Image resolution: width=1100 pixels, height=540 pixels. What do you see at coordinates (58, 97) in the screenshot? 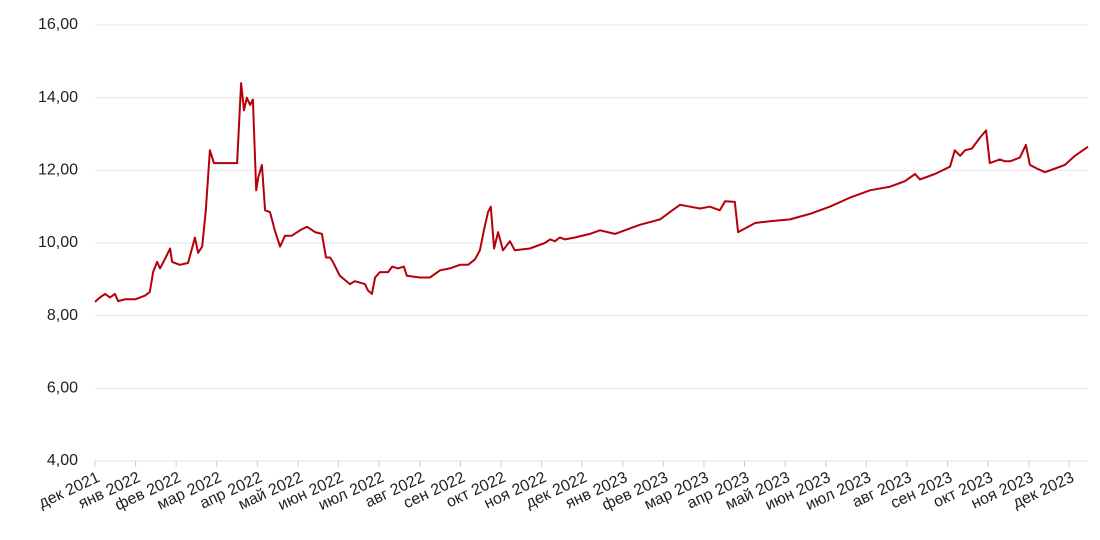
I see `y-tick-label: 14,00` at bounding box center [58, 97].